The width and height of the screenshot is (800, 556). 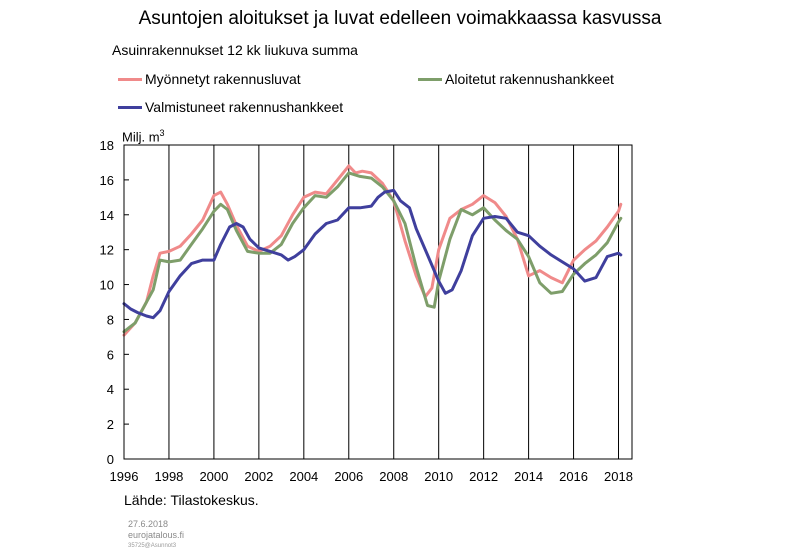 I want to click on x-tick-label-2008: 2008, so click(x=393, y=476).